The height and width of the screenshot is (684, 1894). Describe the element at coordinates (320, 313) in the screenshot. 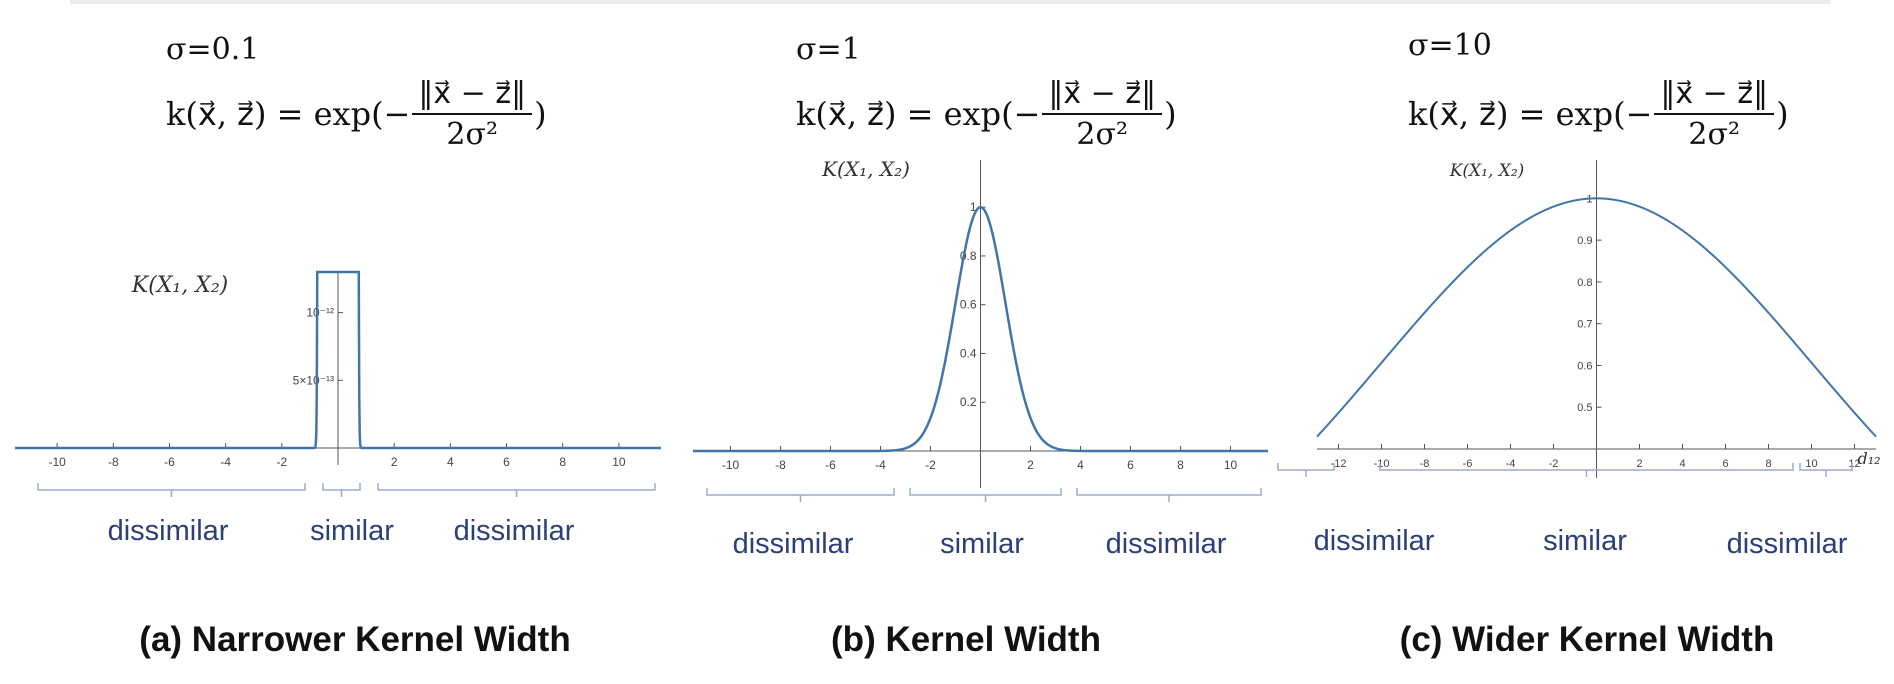

I see `y-tick-label: 10⁻¹²` at that location.